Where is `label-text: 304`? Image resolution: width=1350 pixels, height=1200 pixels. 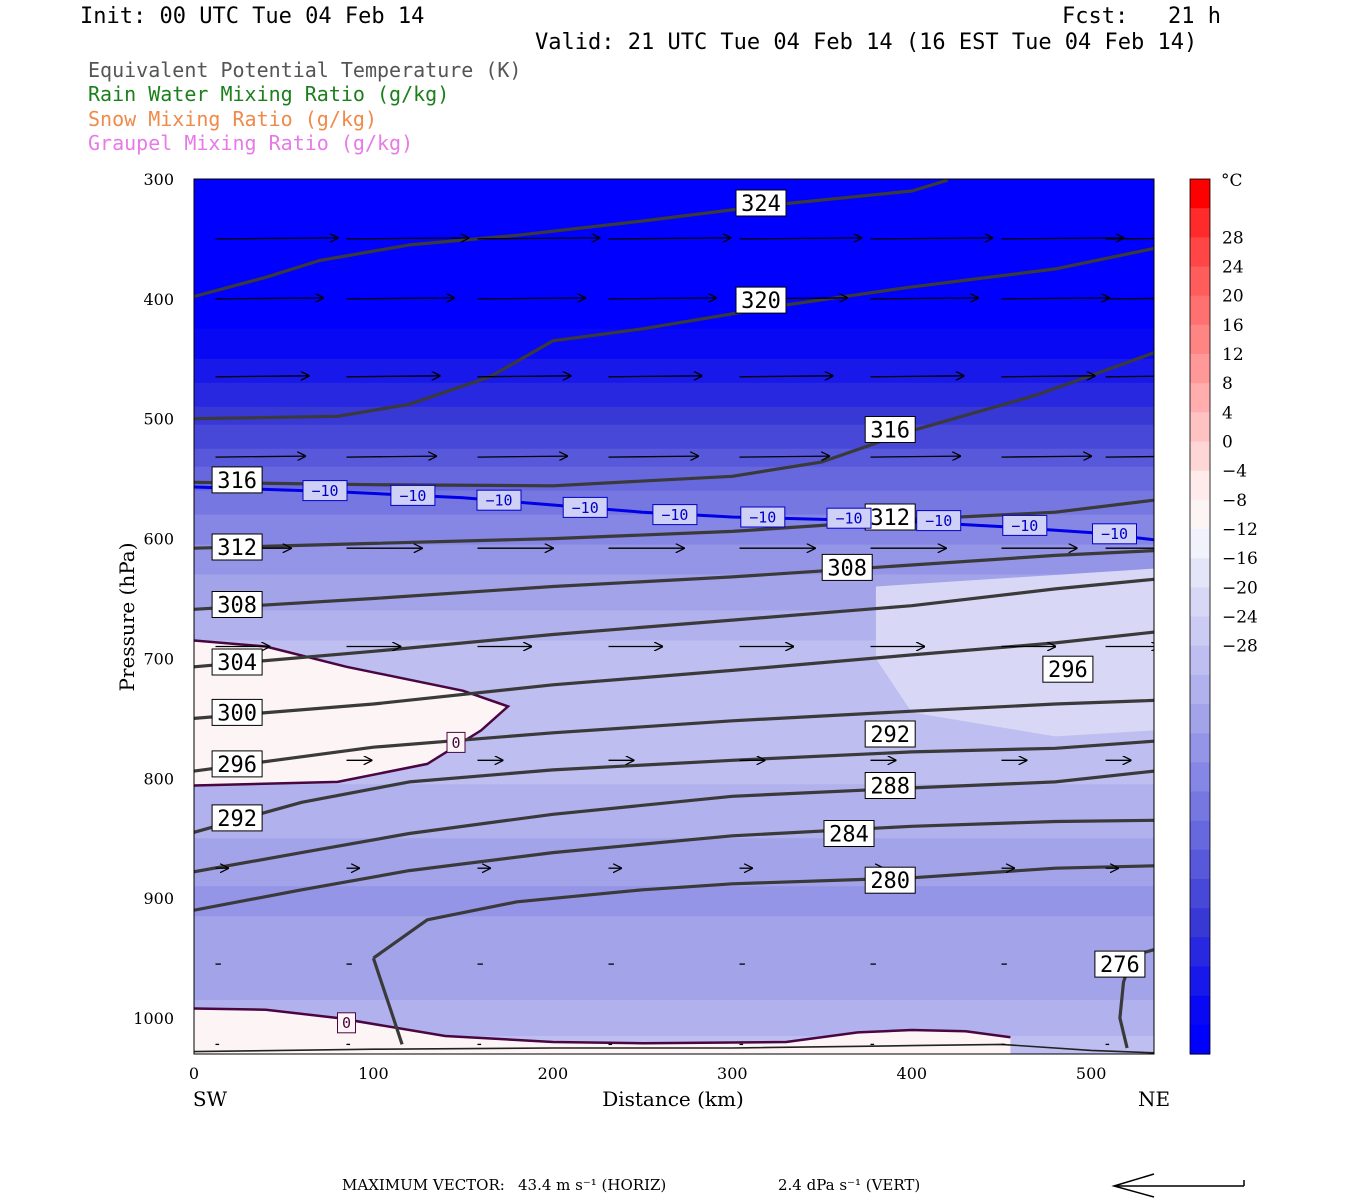 label-text: 304 is located at coordinates (237, 663).